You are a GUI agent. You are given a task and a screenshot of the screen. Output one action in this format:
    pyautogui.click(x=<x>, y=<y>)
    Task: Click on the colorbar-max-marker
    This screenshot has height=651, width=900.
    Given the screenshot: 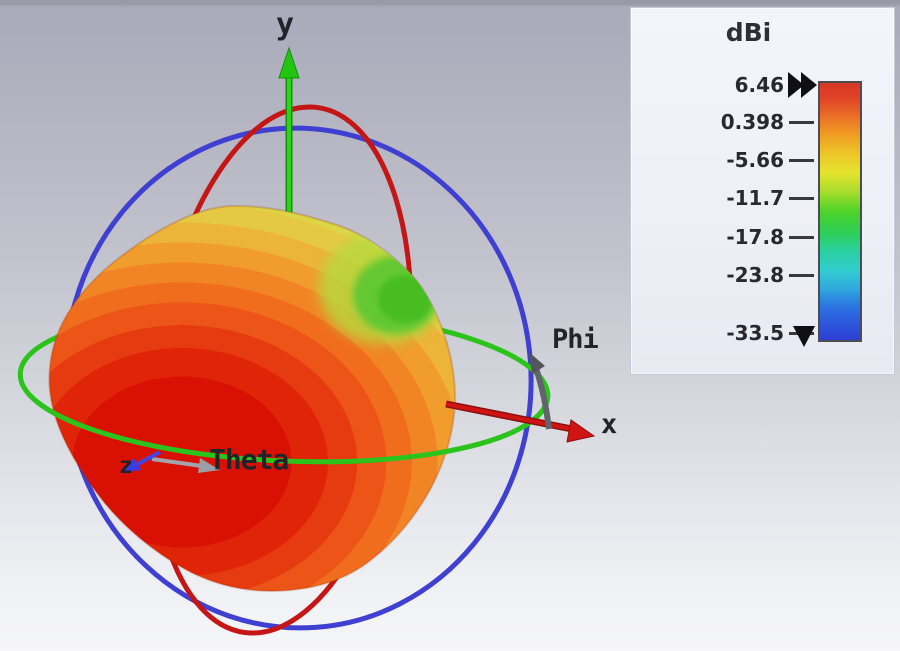 What is the action you would take?
    pyautogui.click(x=804, y=85)
    